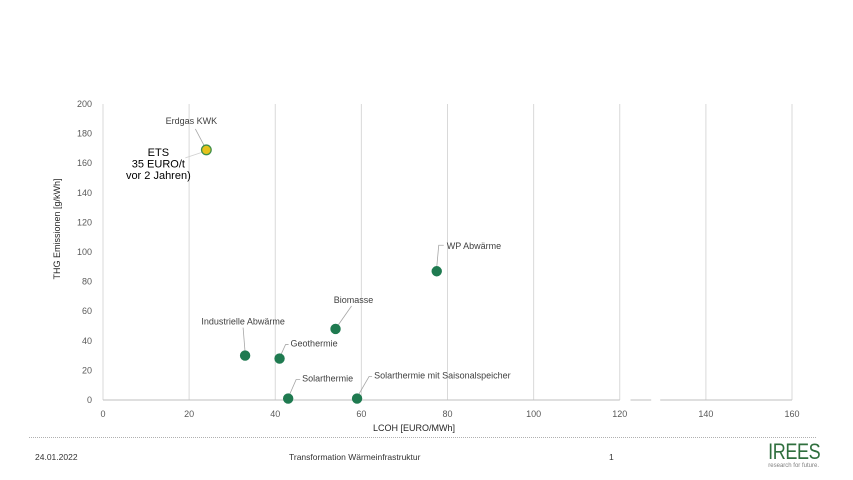 This screenshot has height=480, width=853. What do you see at coordinates (84, 134) in the screenshot?
I see `y-tick-label: 180` at bounding box center [84, 134].